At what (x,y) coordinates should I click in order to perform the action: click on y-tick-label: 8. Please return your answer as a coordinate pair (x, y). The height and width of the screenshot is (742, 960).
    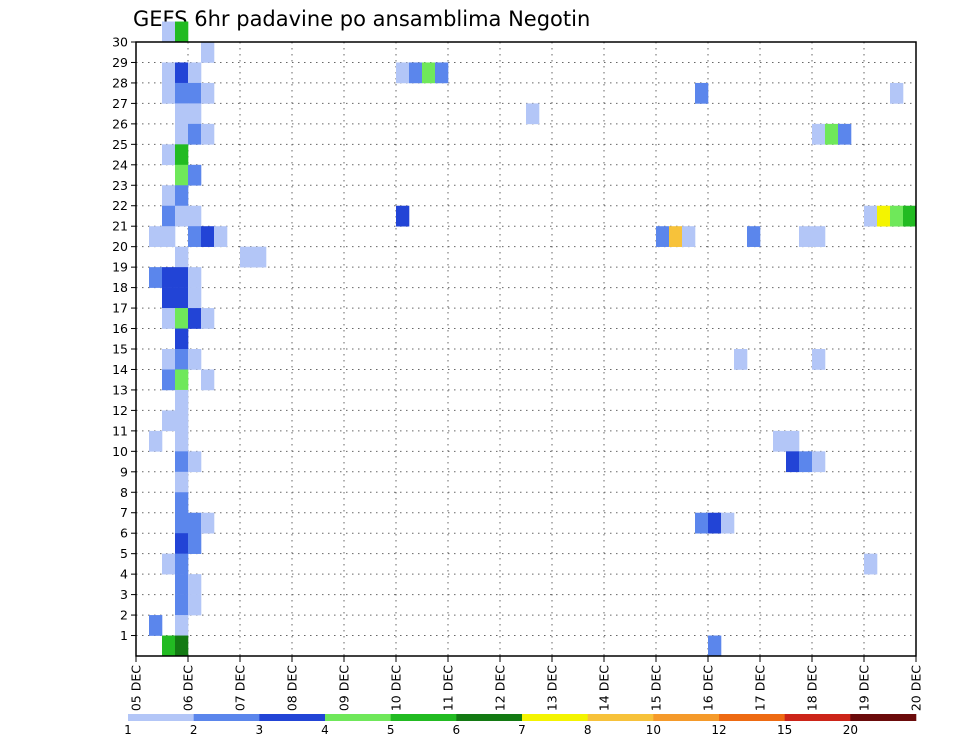
    Looking at the image, I should click on (124, 492).